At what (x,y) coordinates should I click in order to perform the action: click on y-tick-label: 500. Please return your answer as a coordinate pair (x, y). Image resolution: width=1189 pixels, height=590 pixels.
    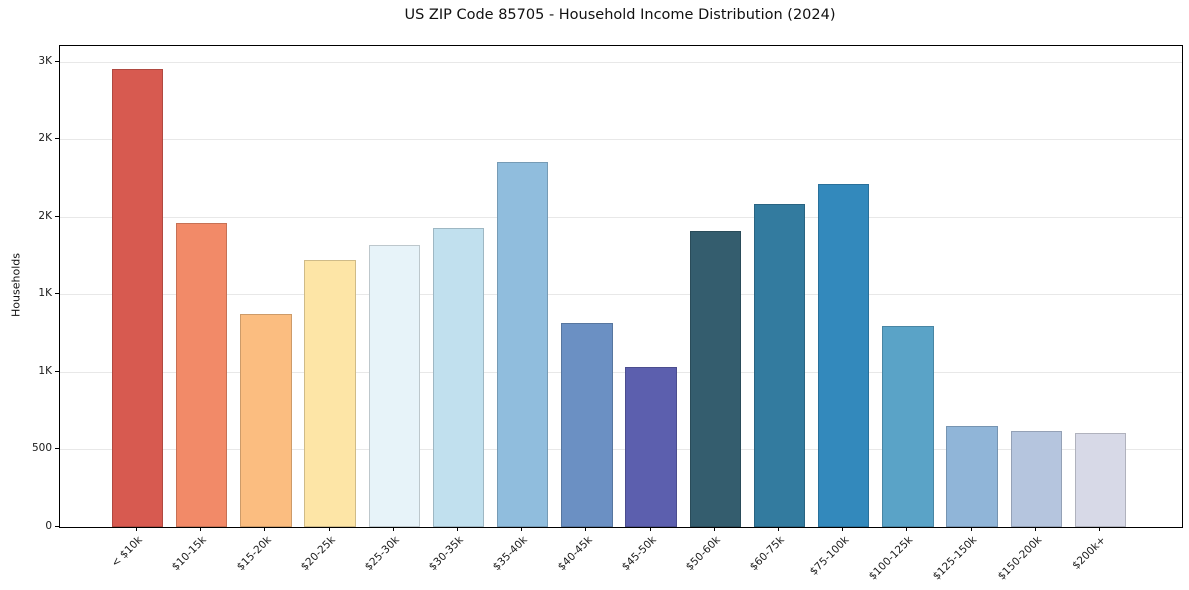
    Looking at the image, I should click on (41, 448).